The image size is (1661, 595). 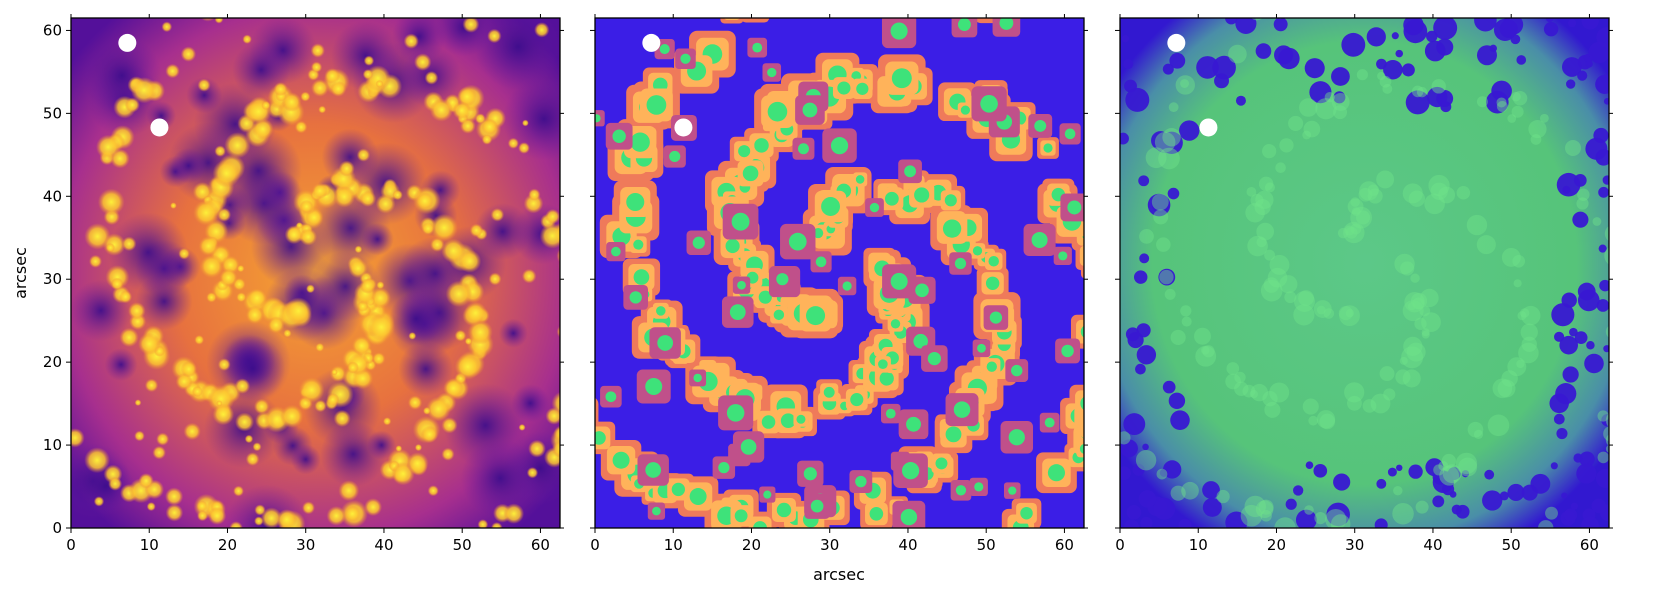 I want to click on y-tick-label: 30, so click(x=52, y=279).